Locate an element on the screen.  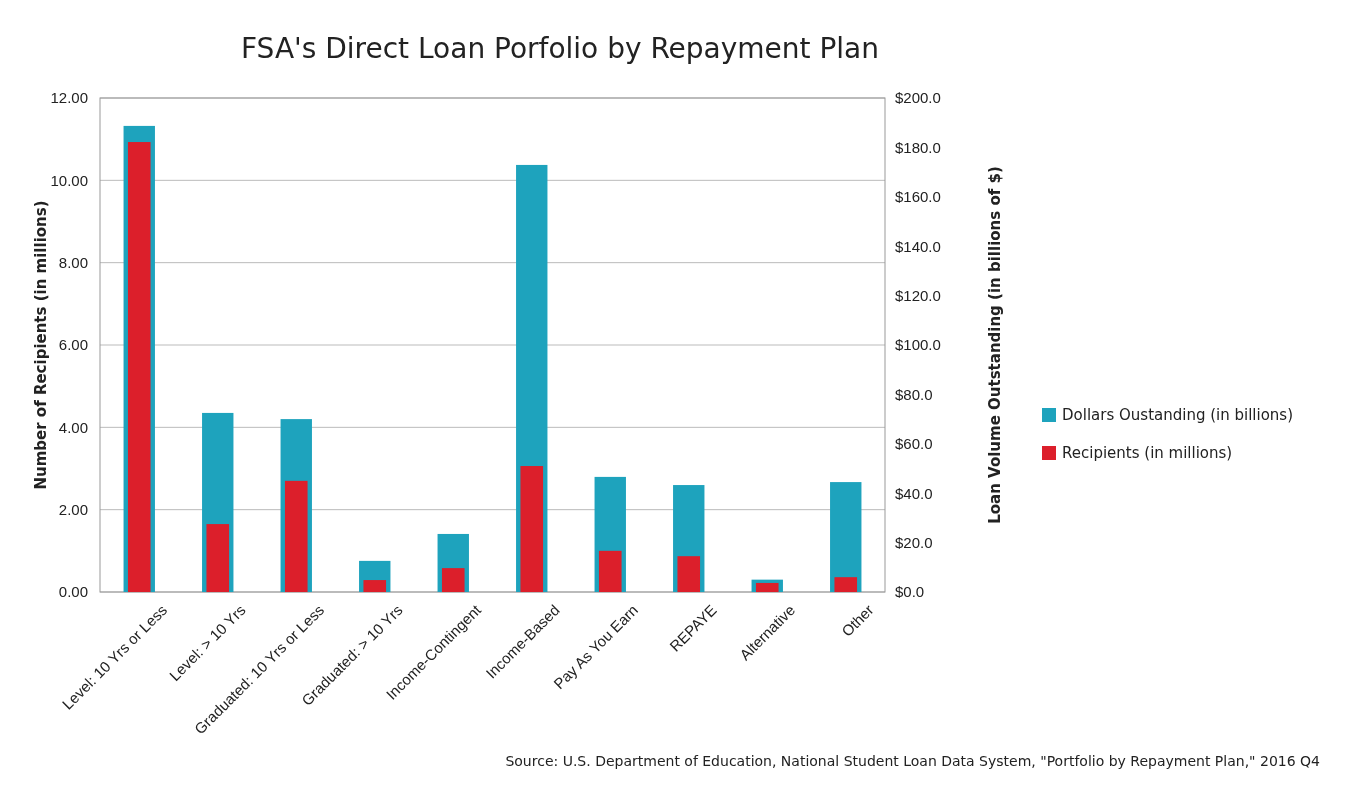
y-tick-label: 8.00 is located at coordinates (73, 262).